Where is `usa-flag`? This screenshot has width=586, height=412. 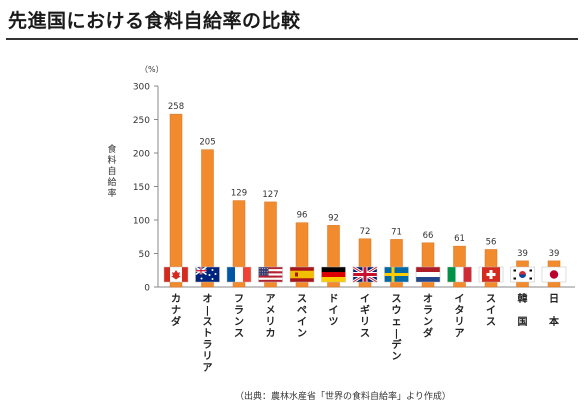 usa-flag is located at coordinates (270, 274).